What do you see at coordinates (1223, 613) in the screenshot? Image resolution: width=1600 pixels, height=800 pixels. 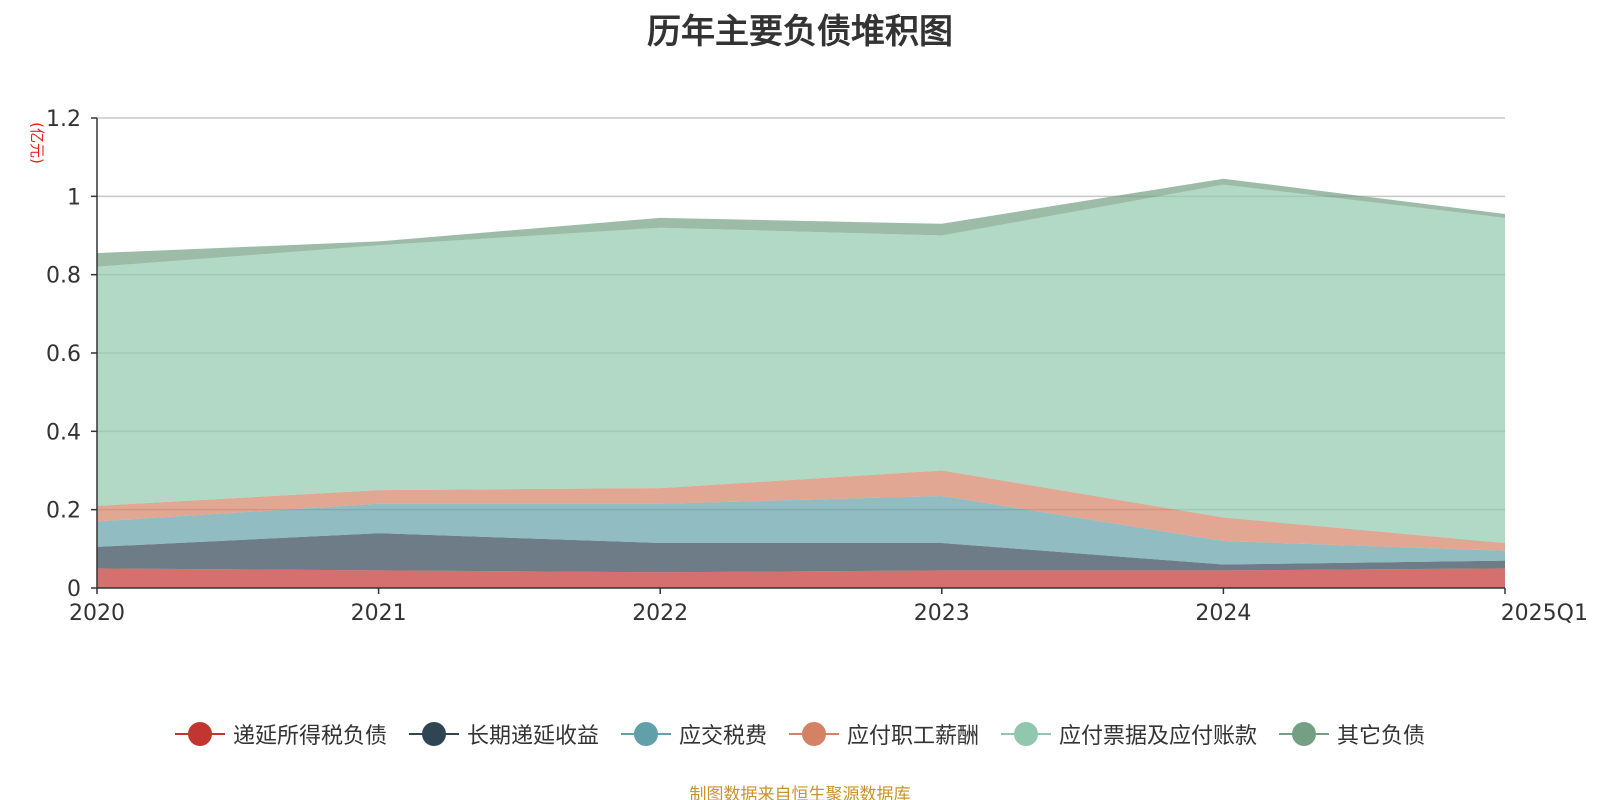 I see `x-tick-label: 2024` at bounding box center [1223, 613].